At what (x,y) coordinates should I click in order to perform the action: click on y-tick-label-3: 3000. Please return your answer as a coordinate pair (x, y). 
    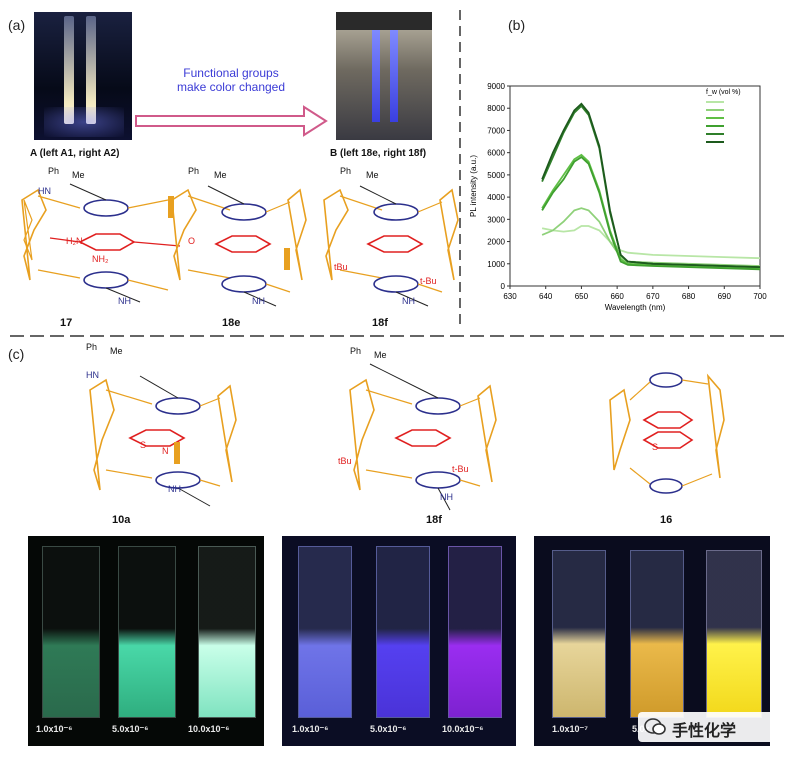
    Looking at the image, I should click on (496, 219).